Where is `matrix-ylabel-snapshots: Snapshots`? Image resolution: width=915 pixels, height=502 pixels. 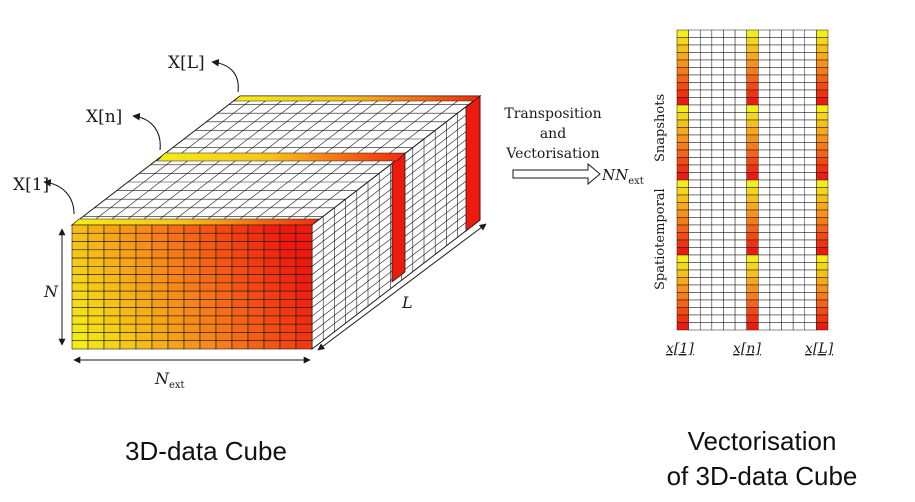 matrix-ylabel-snapshots: Snapshots is located at coordinates (660, 128).